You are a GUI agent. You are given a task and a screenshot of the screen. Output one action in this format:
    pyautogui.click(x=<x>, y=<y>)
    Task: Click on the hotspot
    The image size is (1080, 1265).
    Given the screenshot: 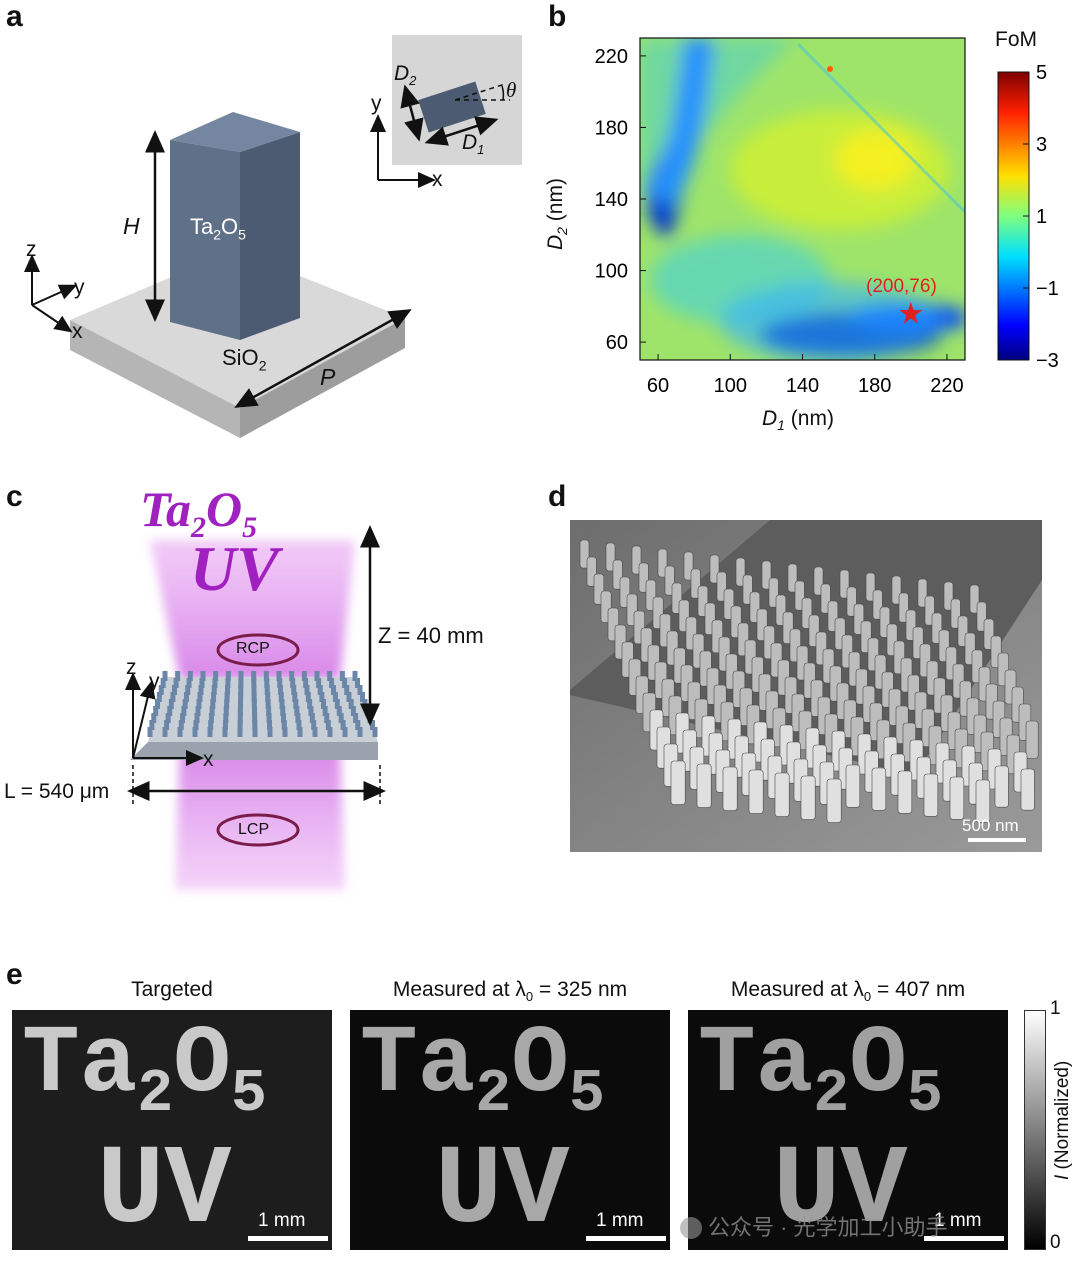 What is the action you would take?
    pyautogui.click(x=830, y=69)
    